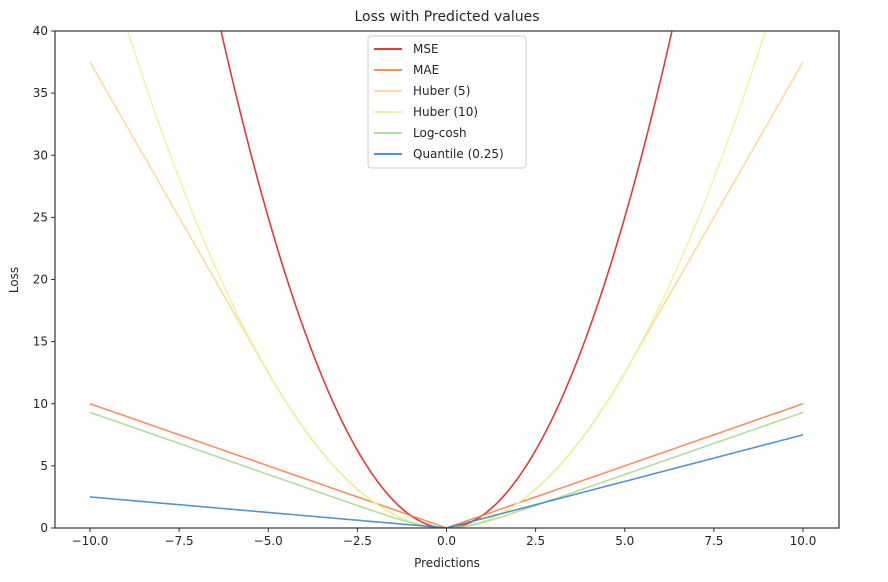 Image resolution: width=888 pixels, height=582 pixels. What do you see at coordinates (40, 31) in the screenshot?
I see `y-tick-label: 40` at bounding box center [40, 31].